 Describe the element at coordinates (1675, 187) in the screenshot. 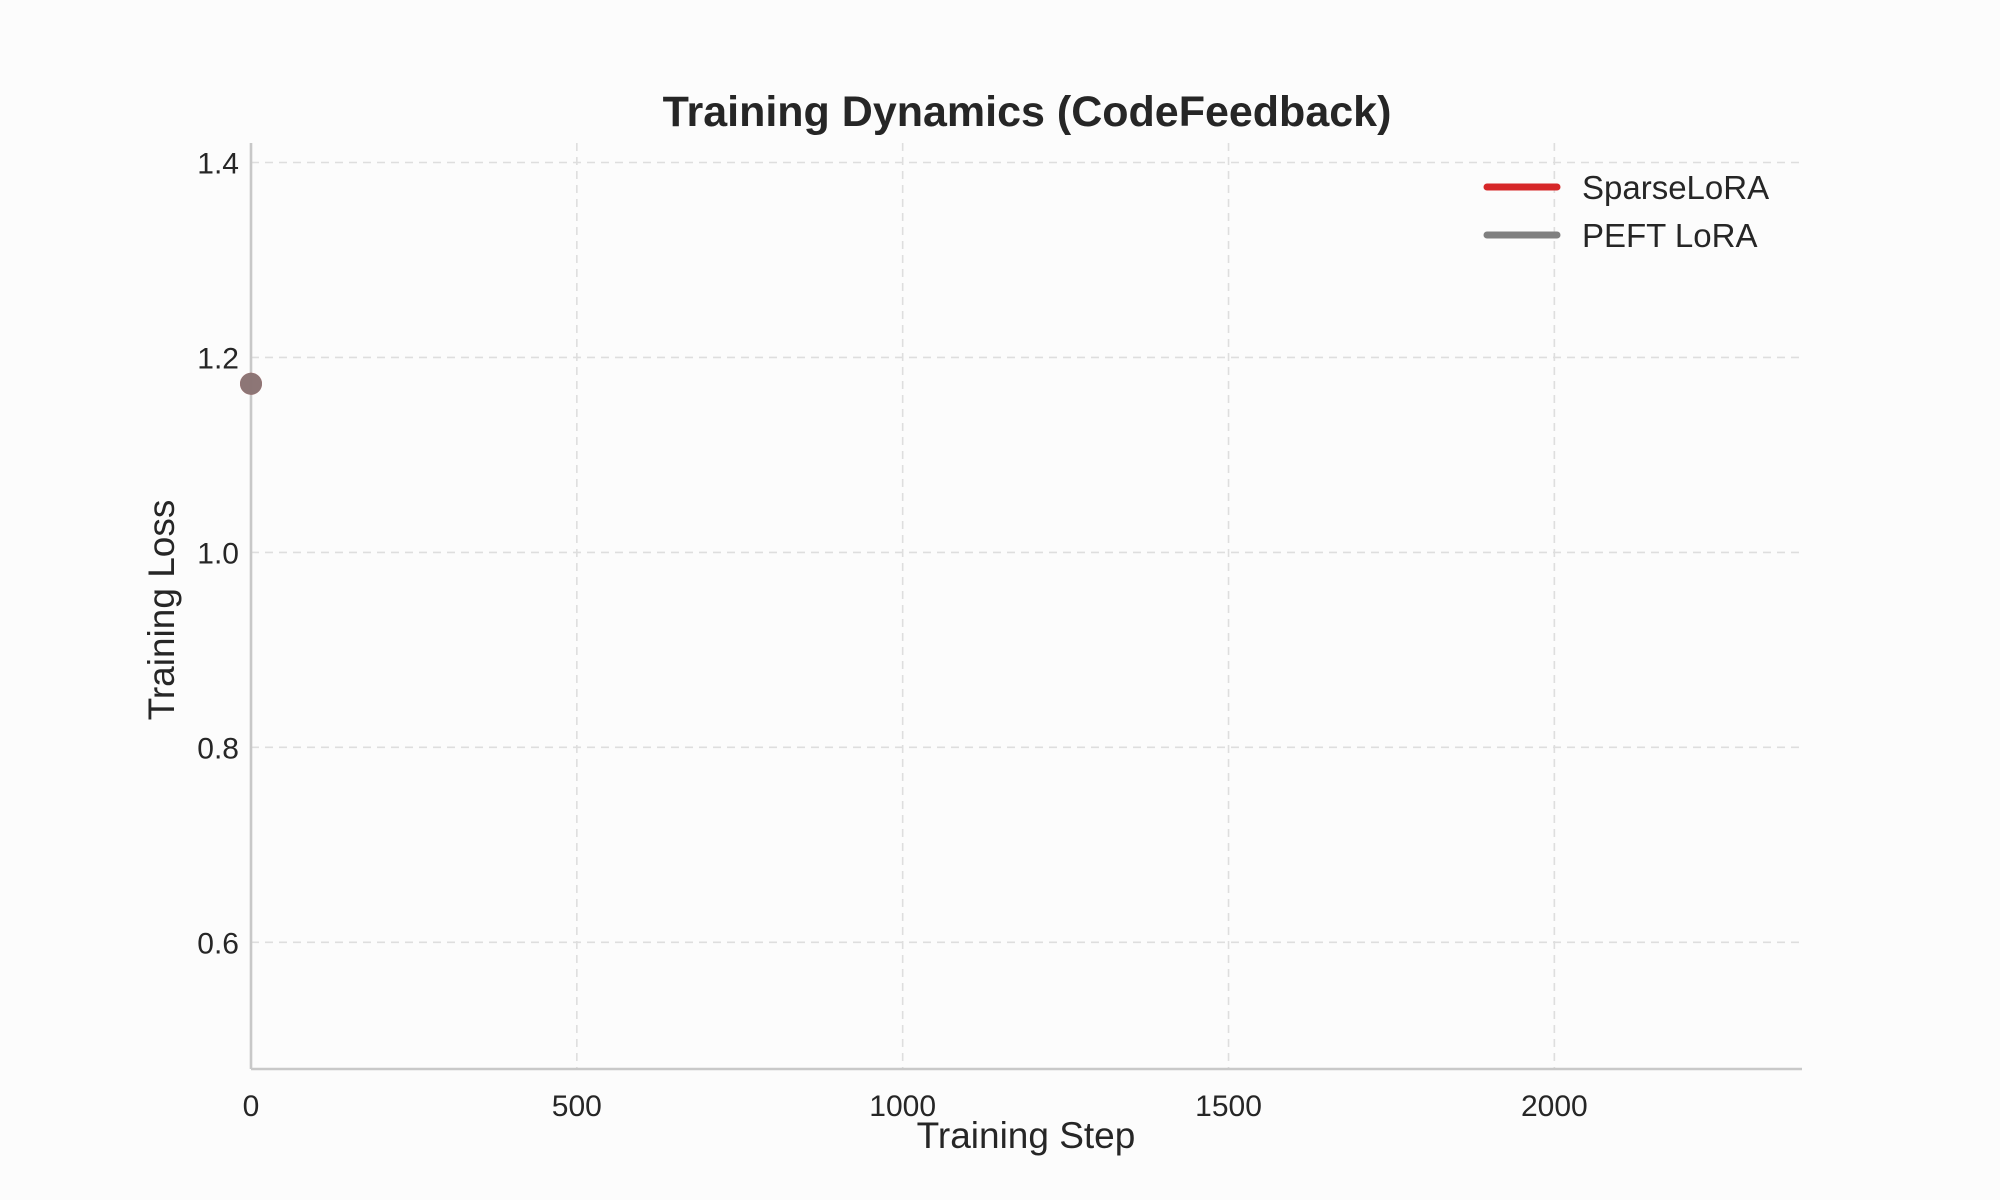

I see `legend-label: SparseLoRA` at that location.